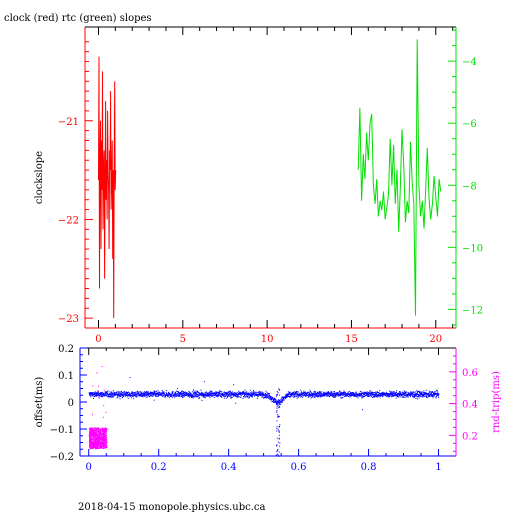  Describe the element at coordinates (39, 177) in the screenshot. I see `top-y-axis-label: clockslope` at that location.